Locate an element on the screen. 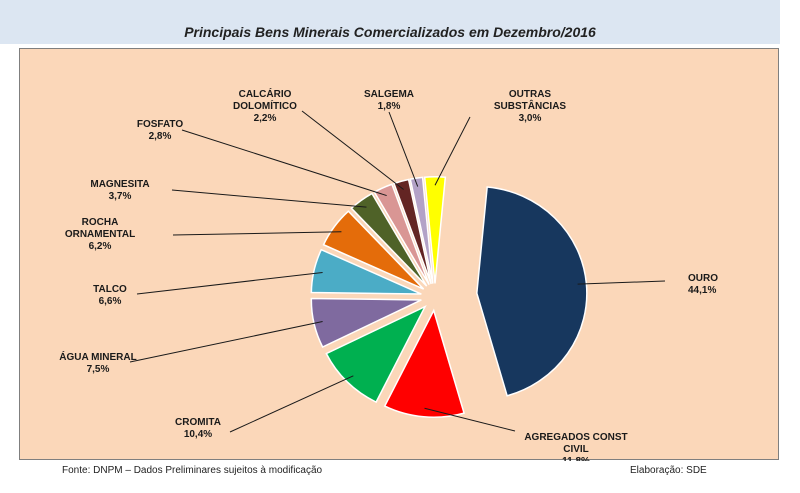 The width and height of the screenshot is (800, 493). slice-value-9: 2,2% is located at coordinates (265, 118).